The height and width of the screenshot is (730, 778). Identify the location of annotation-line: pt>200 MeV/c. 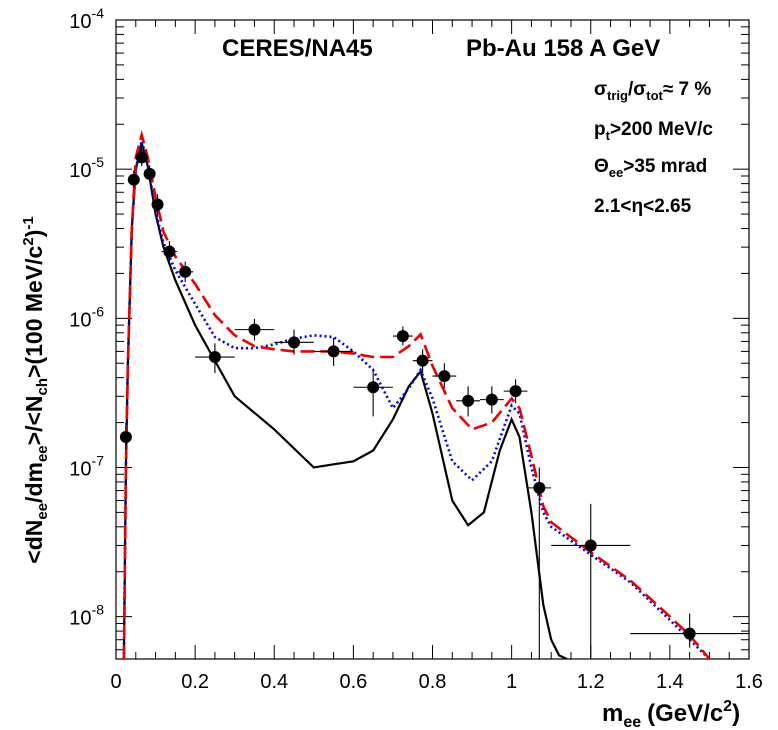
(653, 131).